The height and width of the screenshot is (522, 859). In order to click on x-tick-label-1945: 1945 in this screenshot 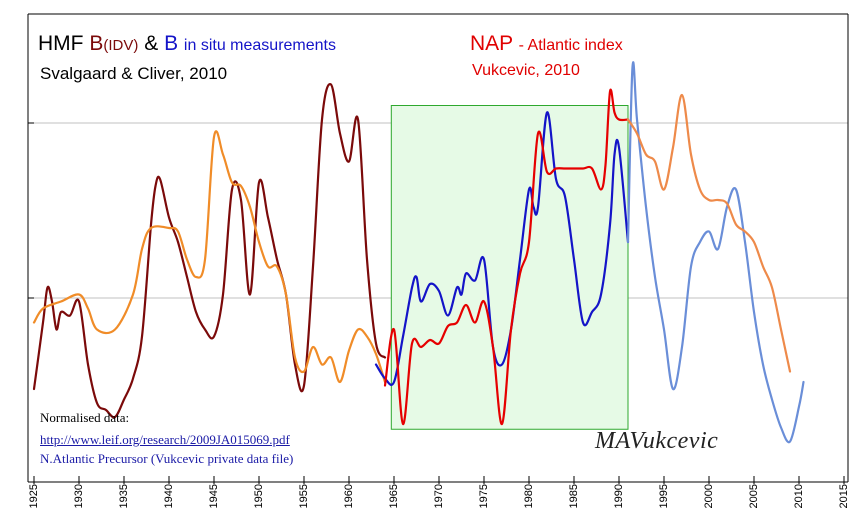, I will do `click(214, 496)`.